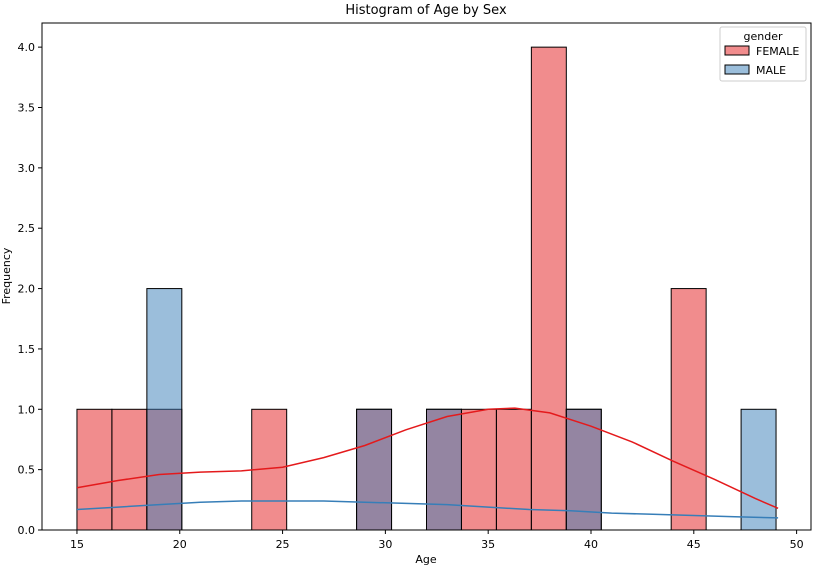 The image size is (816, 570). What do you see at coordinates (77, 544) in the screenshot?
I see `x-tick-label: 15` at bounding box center [77, 544].